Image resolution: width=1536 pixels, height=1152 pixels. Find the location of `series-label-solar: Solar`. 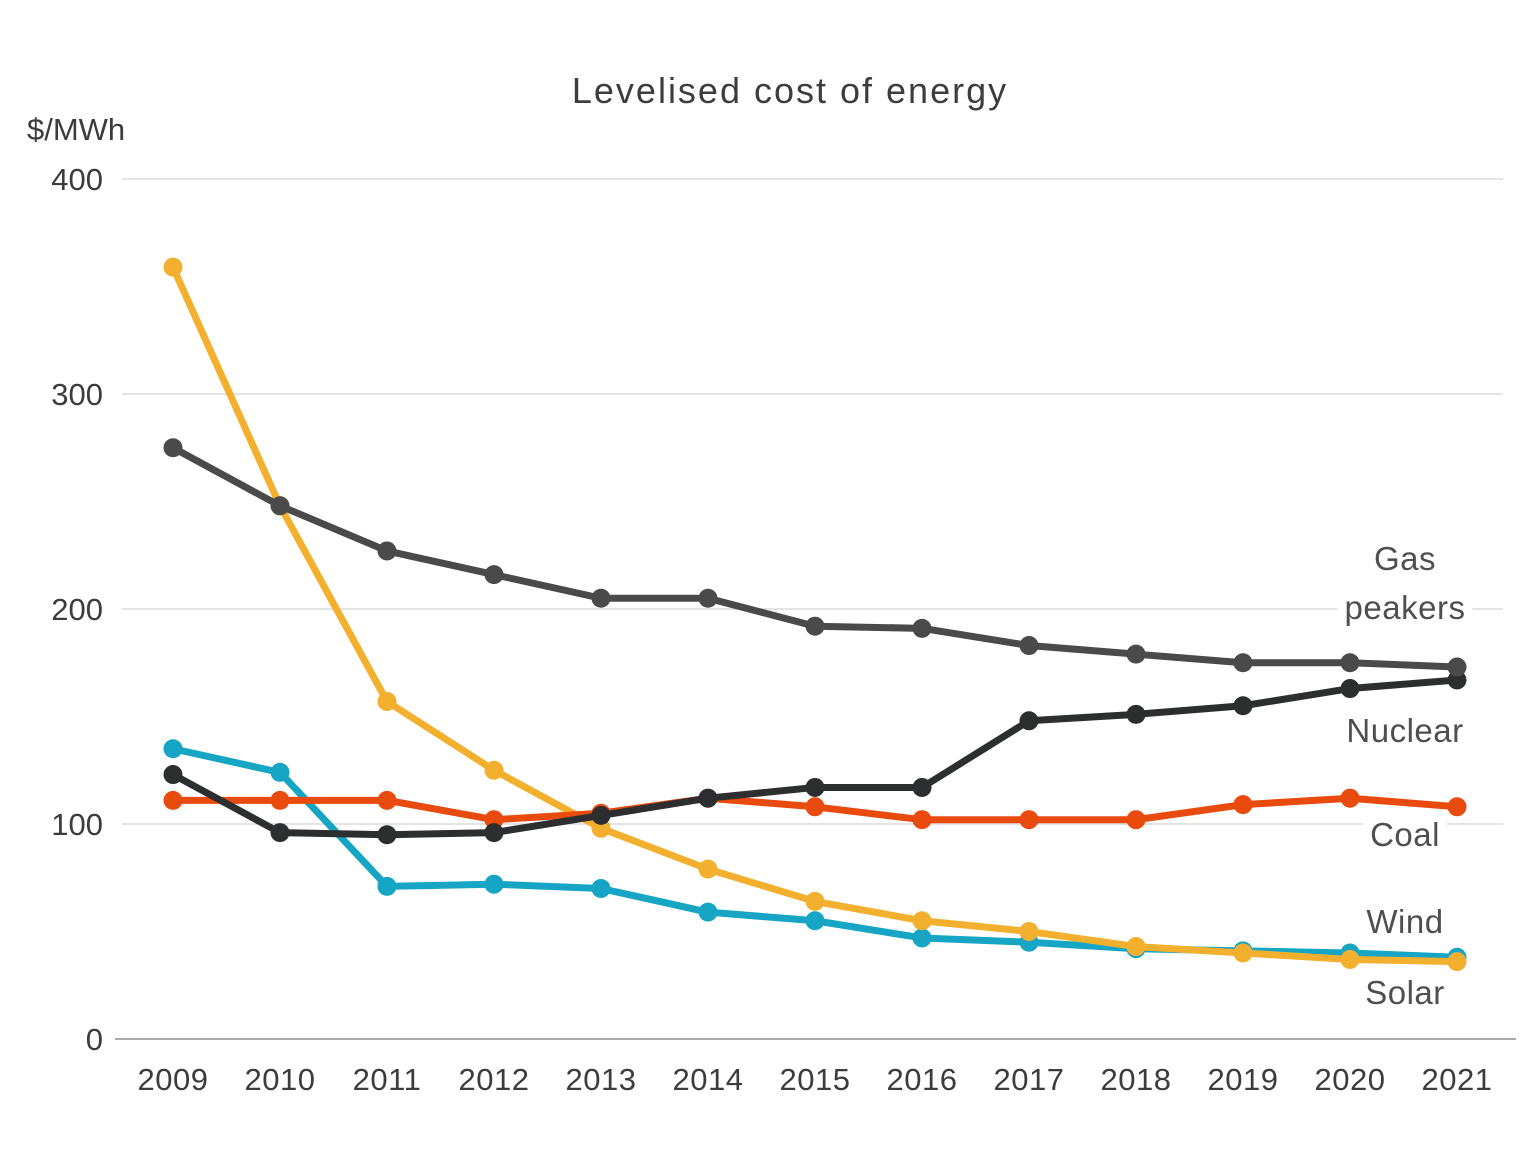

series-label-solar: Solar is located at coordinates (1405, 992).